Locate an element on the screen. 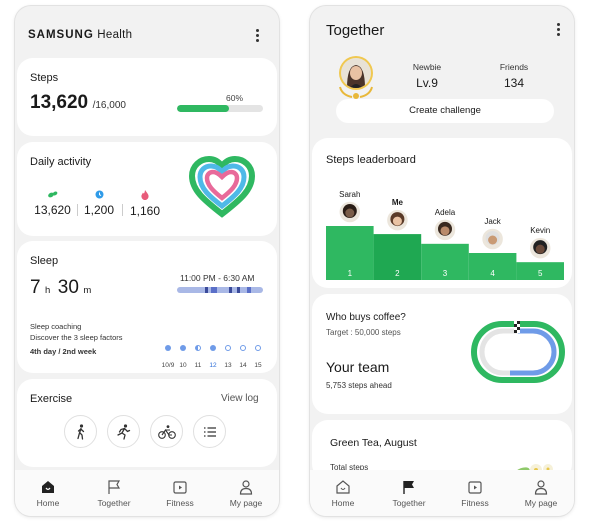 The width and height of the screenshot is (592, 527). leaderboard-name: Me is located at coordinates (398, 202).